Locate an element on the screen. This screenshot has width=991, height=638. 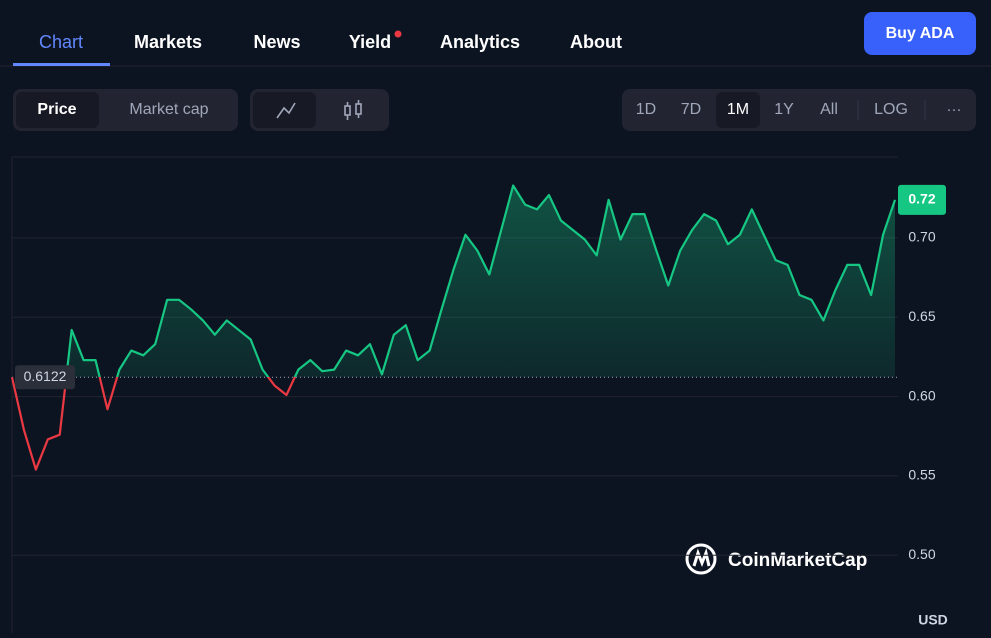
y-tick-label: 0.60 is located at coordinates (921, 395).